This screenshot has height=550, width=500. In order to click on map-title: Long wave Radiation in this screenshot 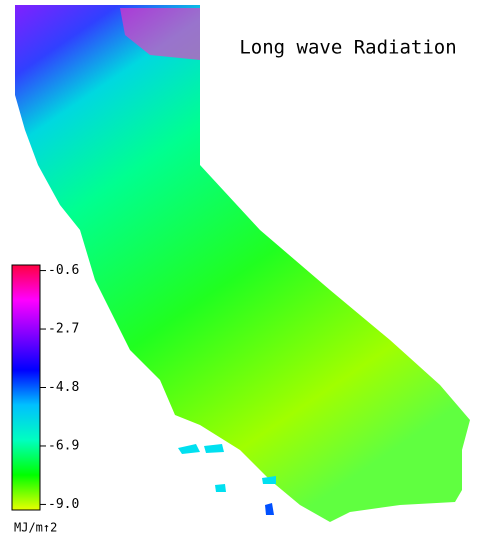, I will do `click(347, 48)`.